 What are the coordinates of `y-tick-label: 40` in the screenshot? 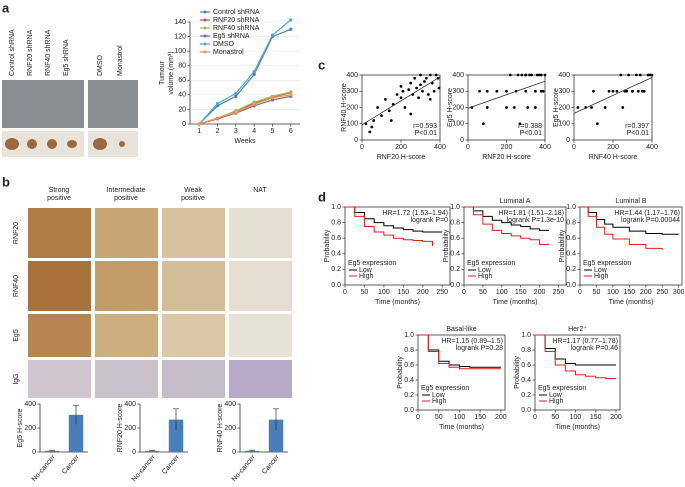 It's located at (182, 95).